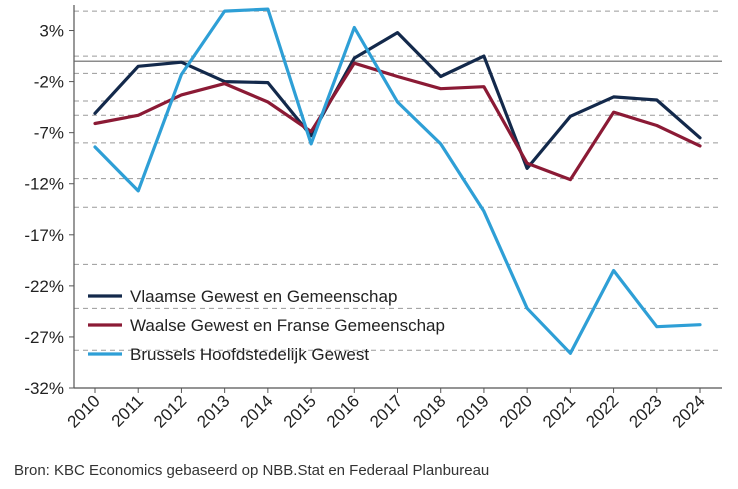 The height and width of the screenshot is (489, 738). I want to click on legend-label: Waalse Gewest en Franse Gemeenschap, so click(287, 325).